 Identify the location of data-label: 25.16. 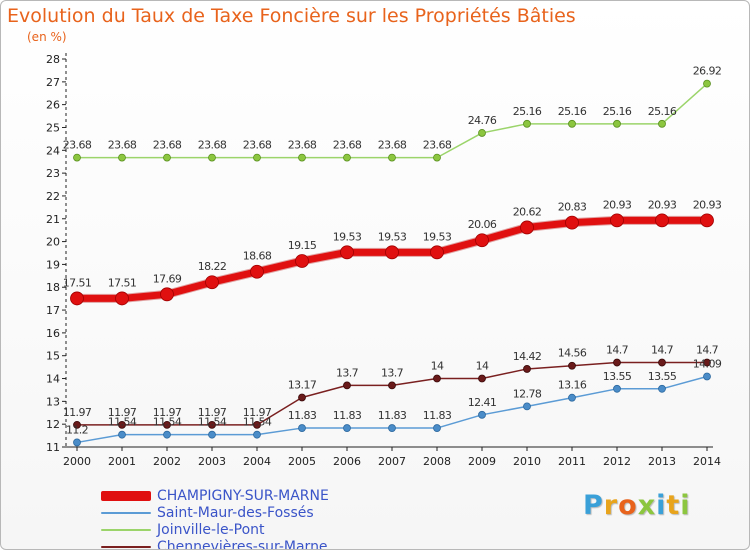
(617, 111).